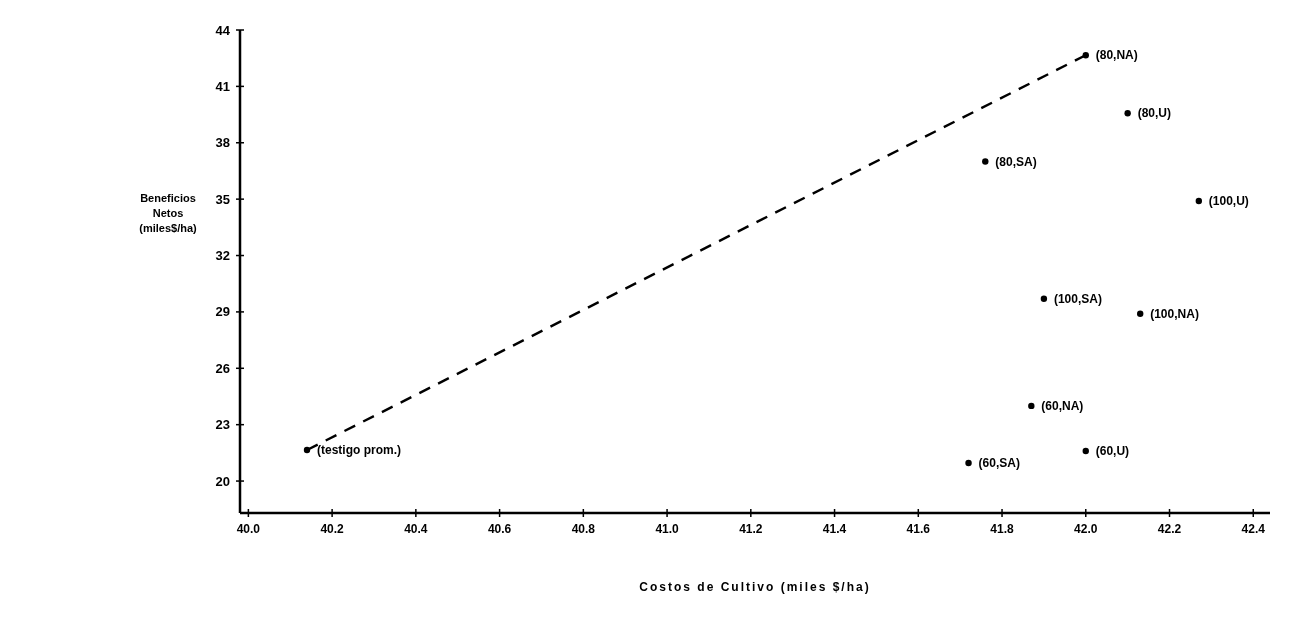 The width and height of the screenshot is (1302, 629). What do you see at coordinates (1016, 161) in the screenshot?
I see `annotation: (80,SA)` at bounding box center [1016, 161].